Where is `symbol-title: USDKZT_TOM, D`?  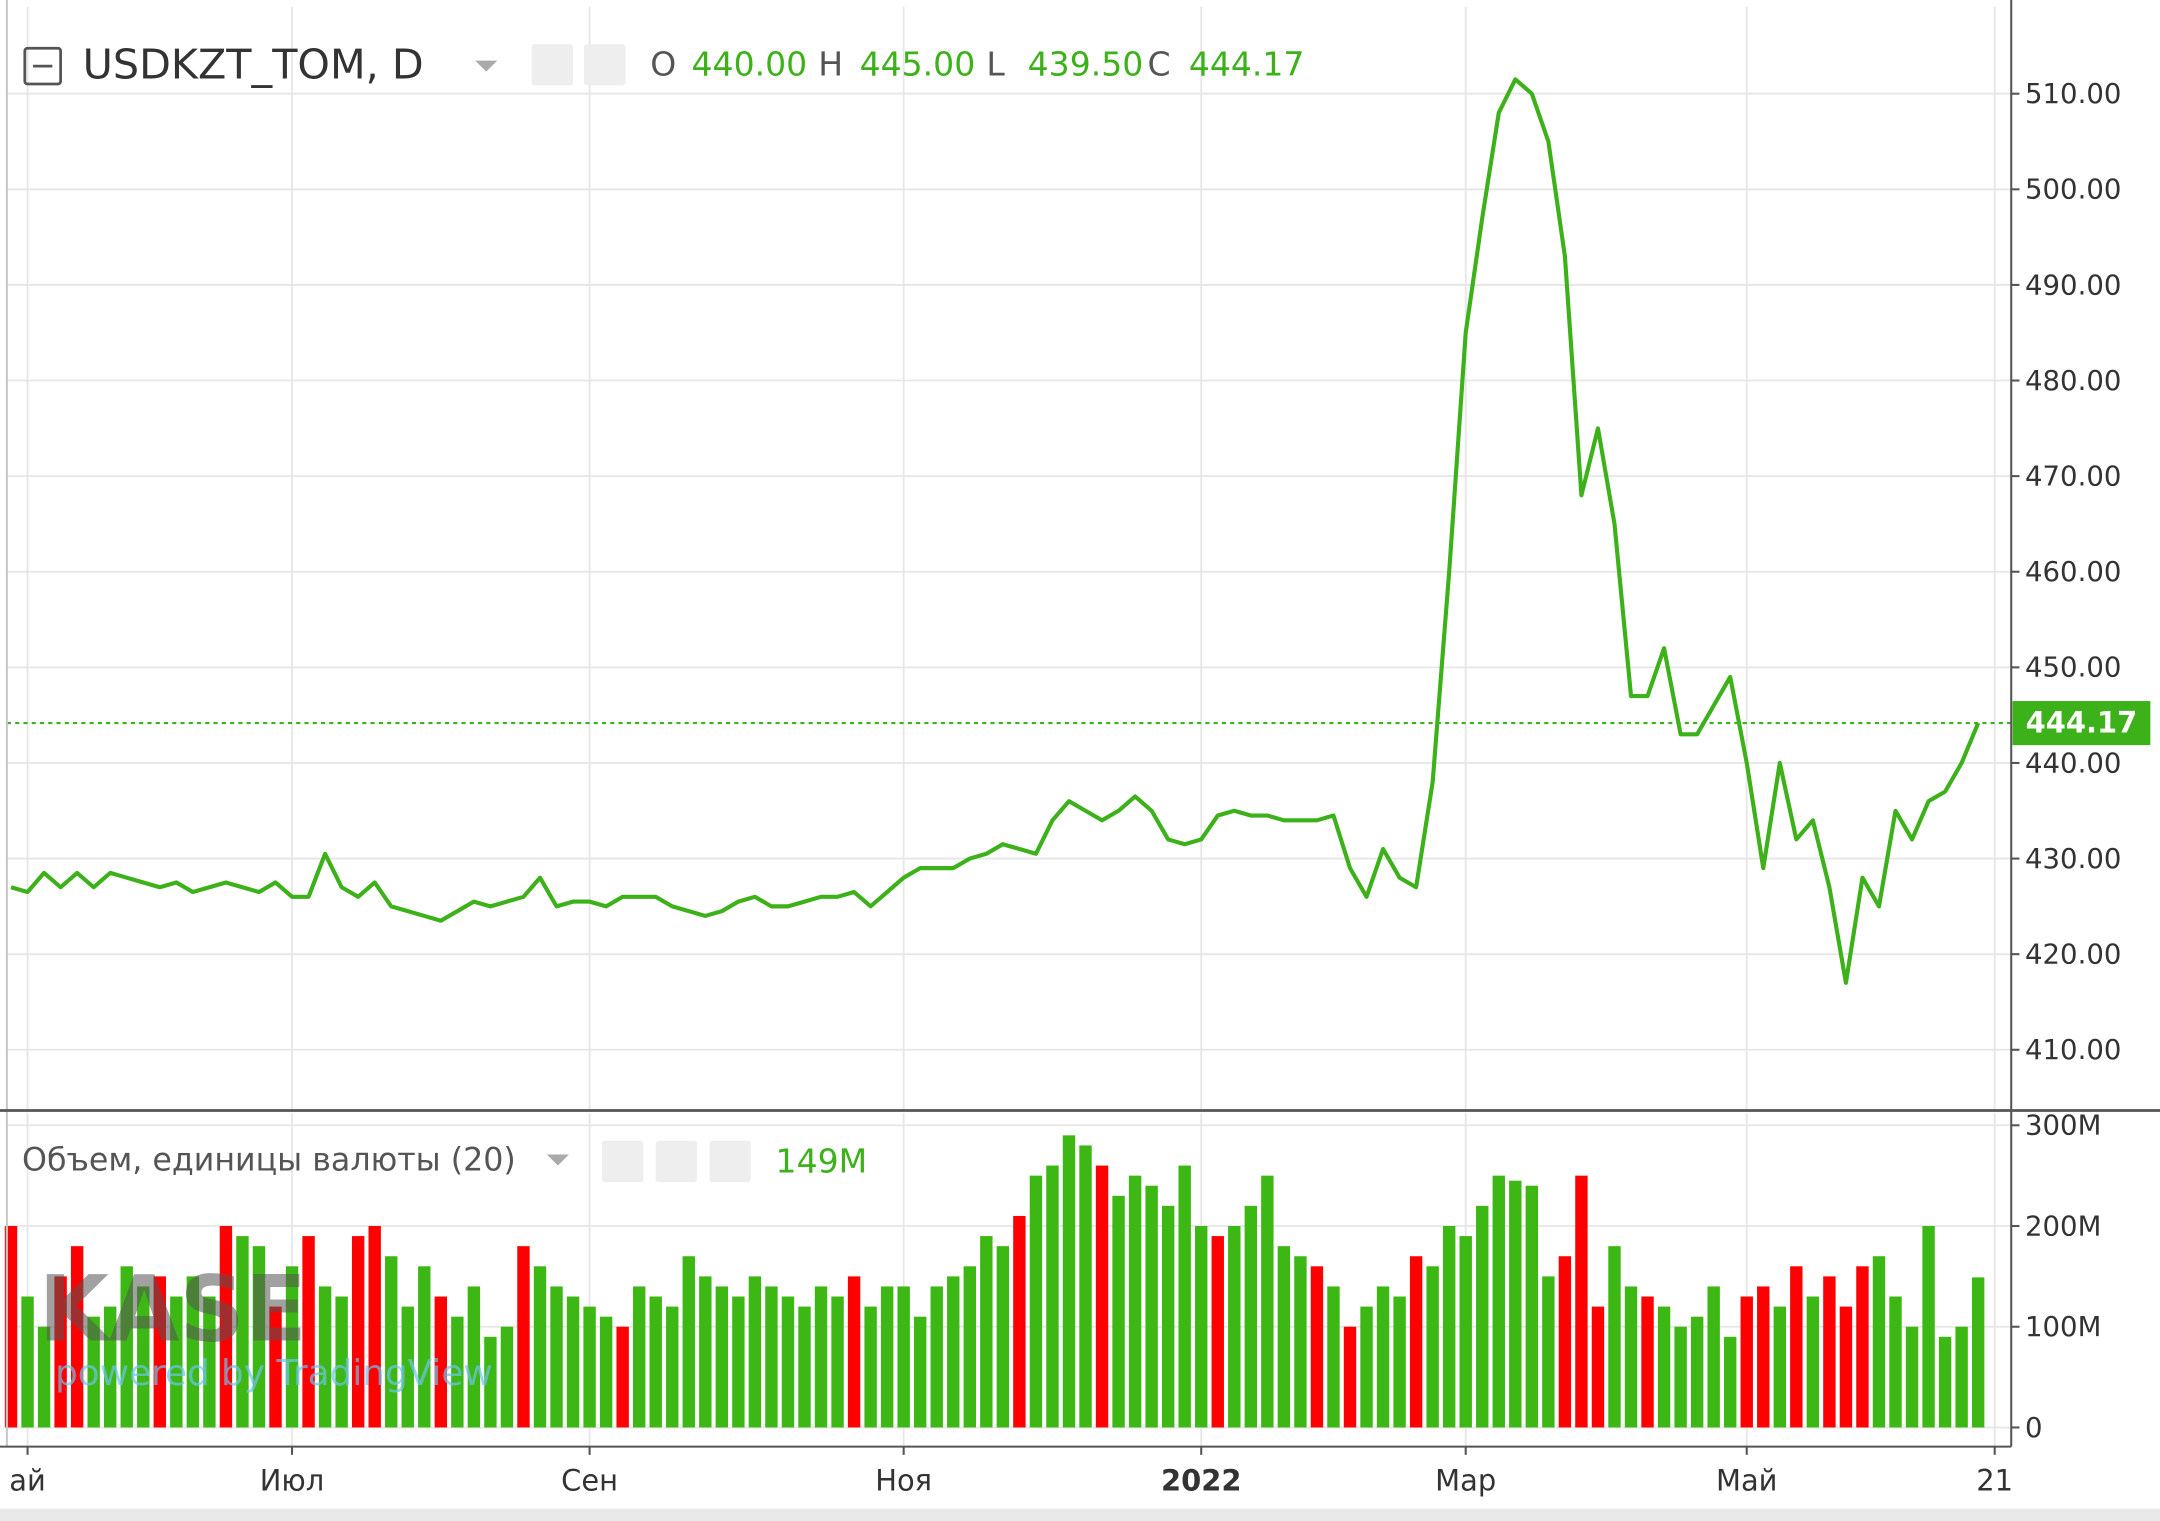 symbol-title: USDKZT_TOM, D is located at coordinates (253, 65).